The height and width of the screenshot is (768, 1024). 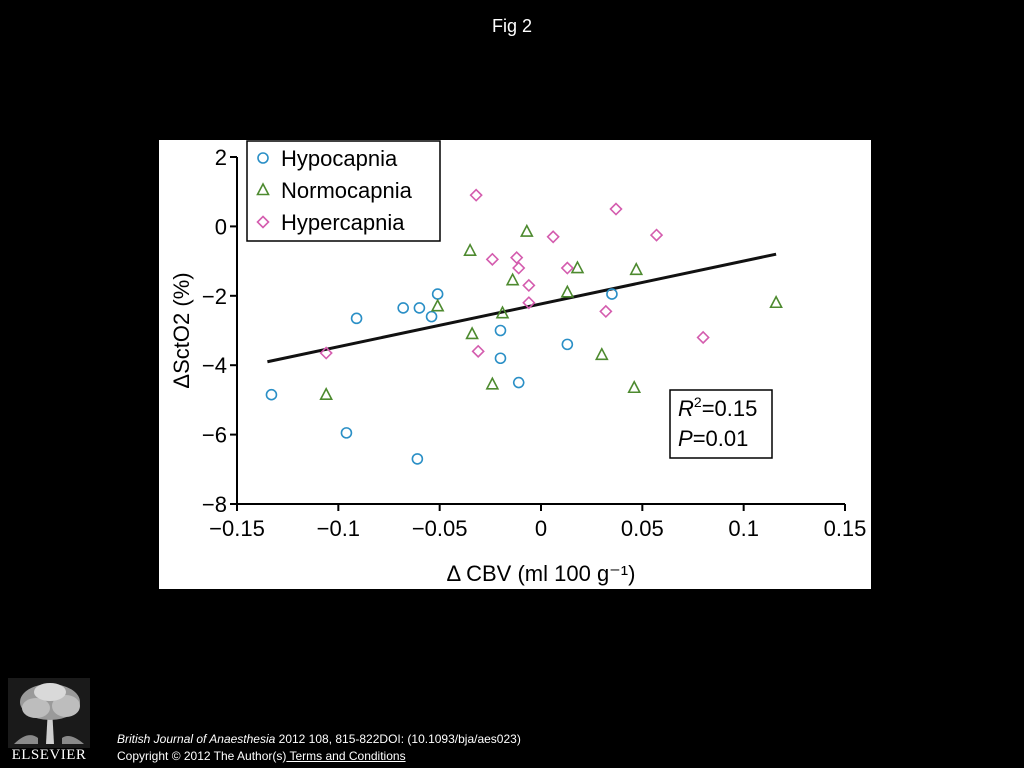 I want to click on legend-box, so click(x=343, y=191).